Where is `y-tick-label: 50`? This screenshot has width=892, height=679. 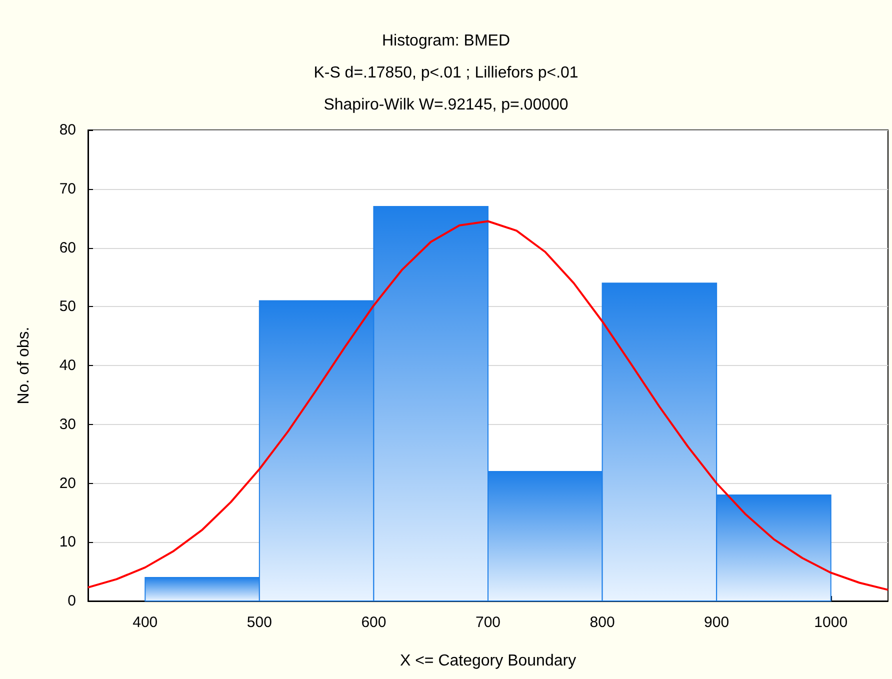
y-tick-label: 50 is located at coordinates (67, 307).